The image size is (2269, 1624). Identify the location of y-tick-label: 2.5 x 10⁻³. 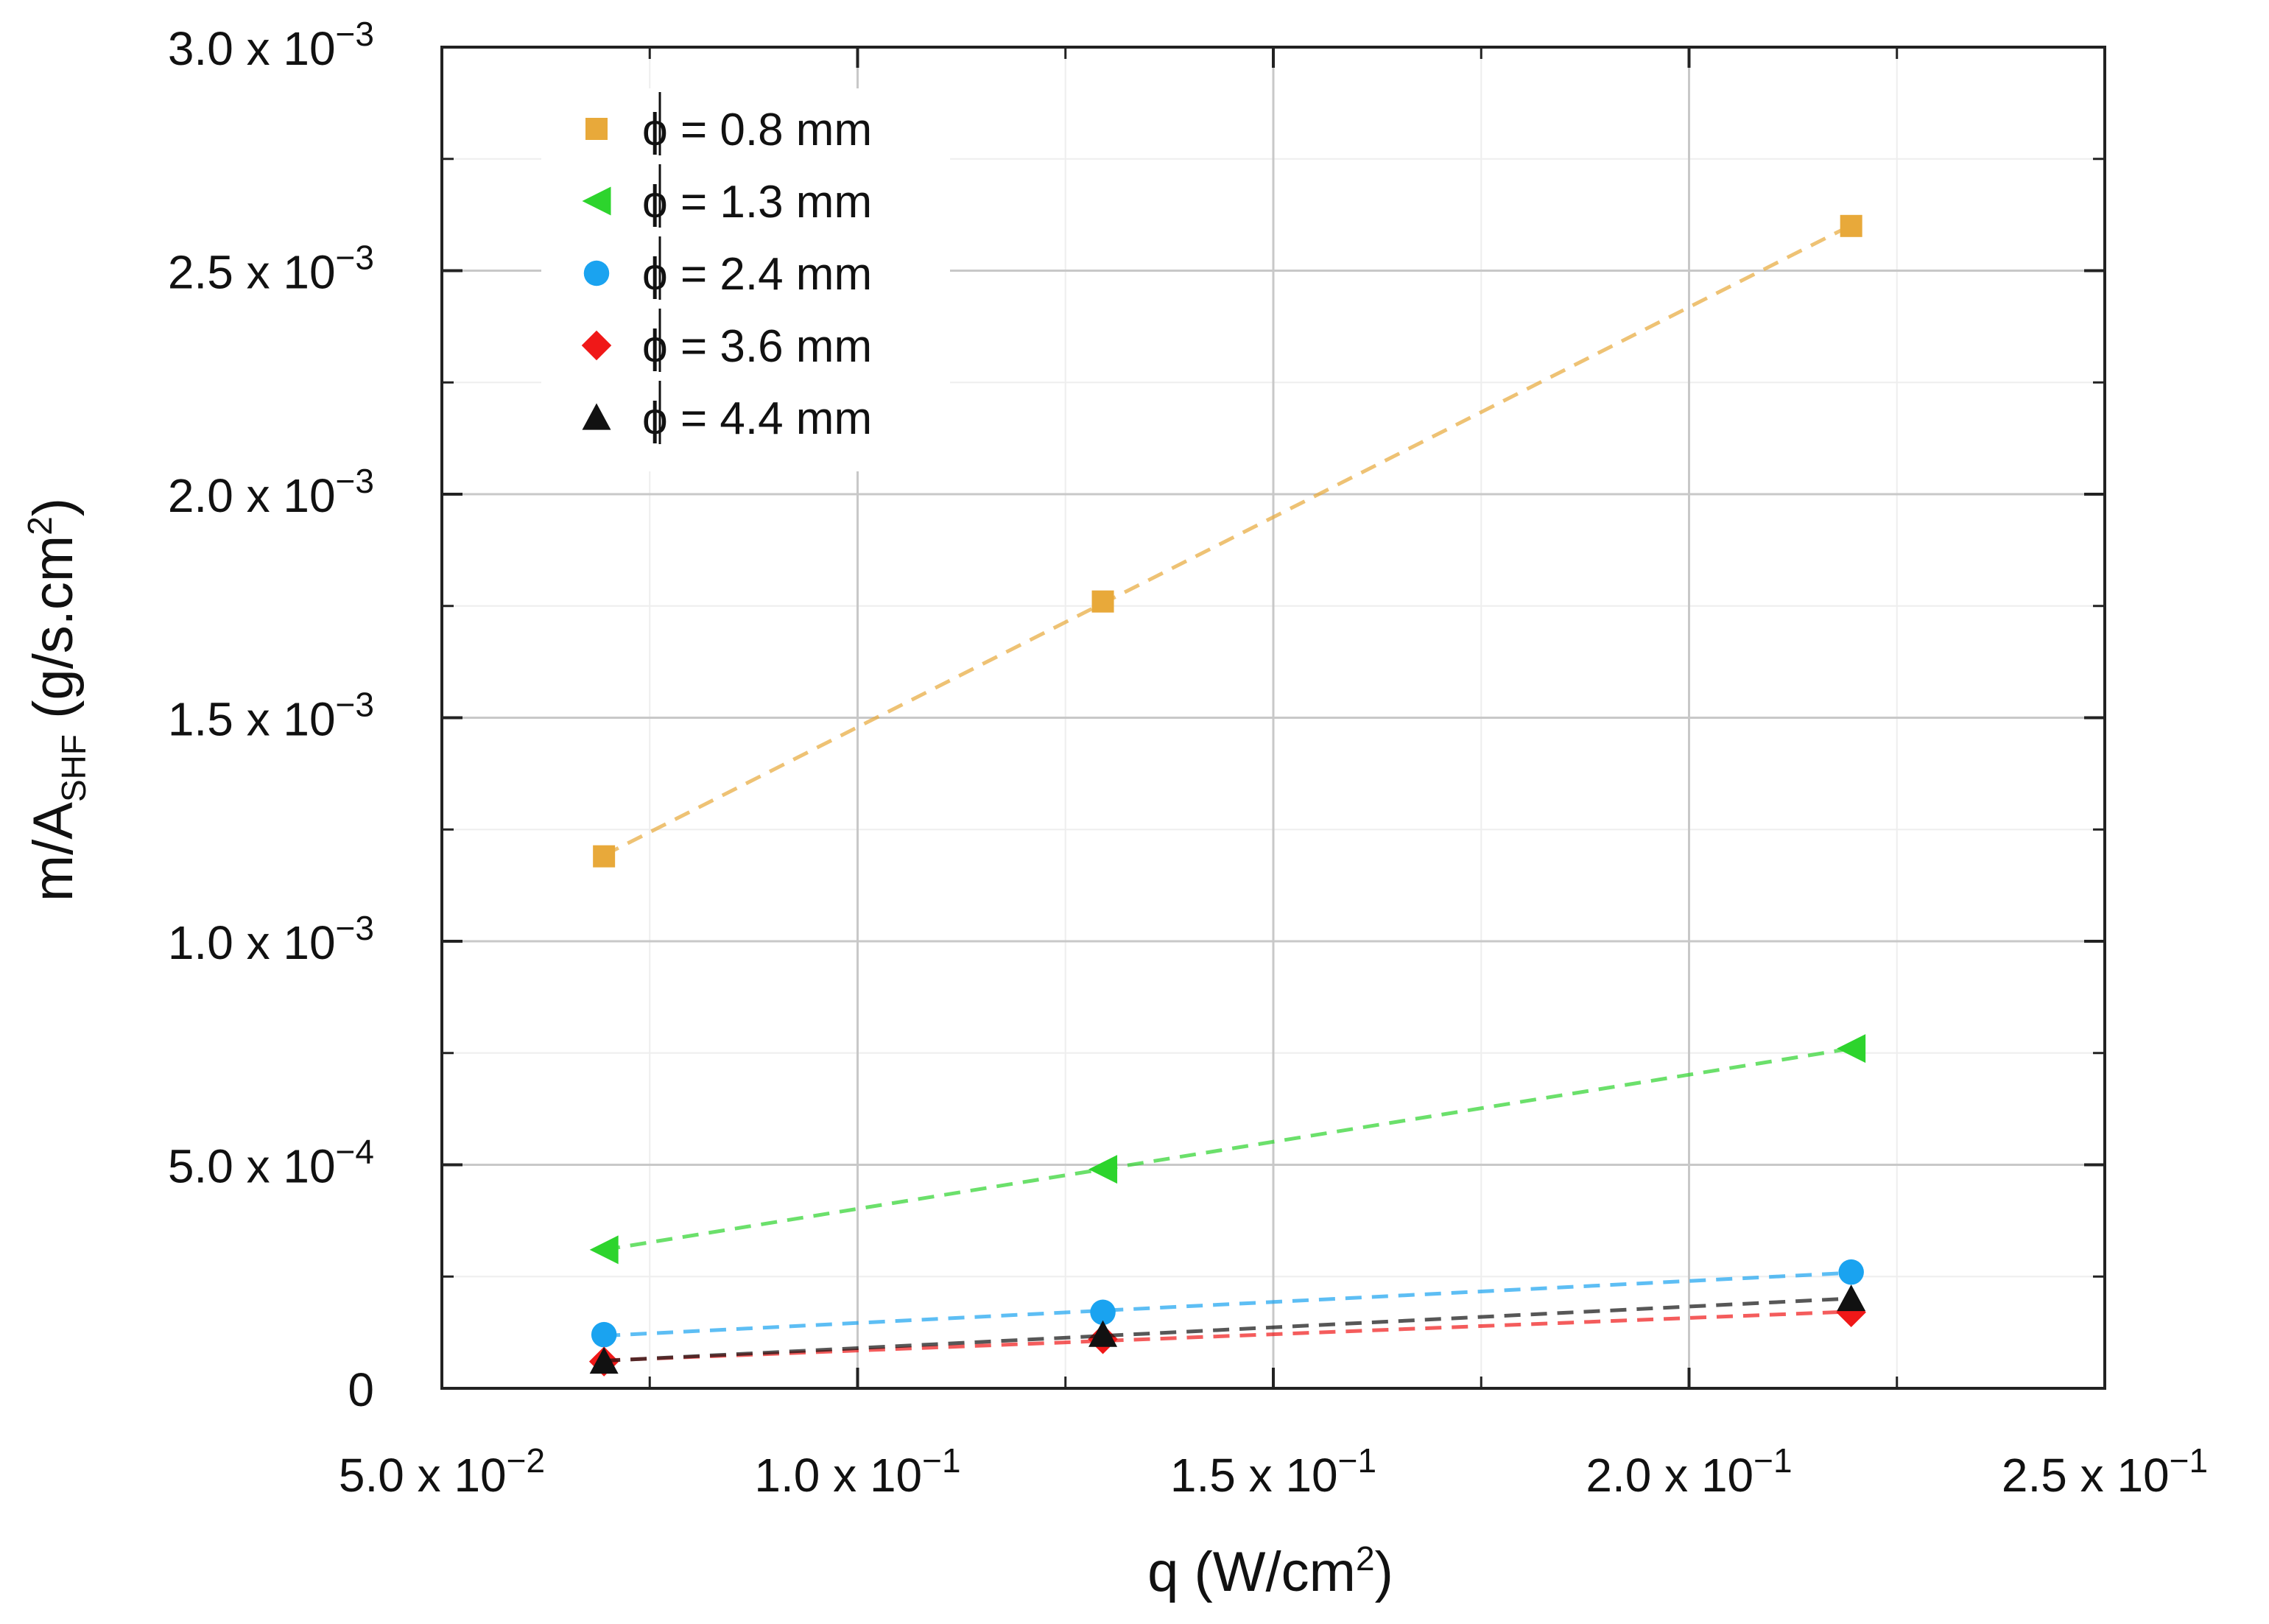
(271, 269).